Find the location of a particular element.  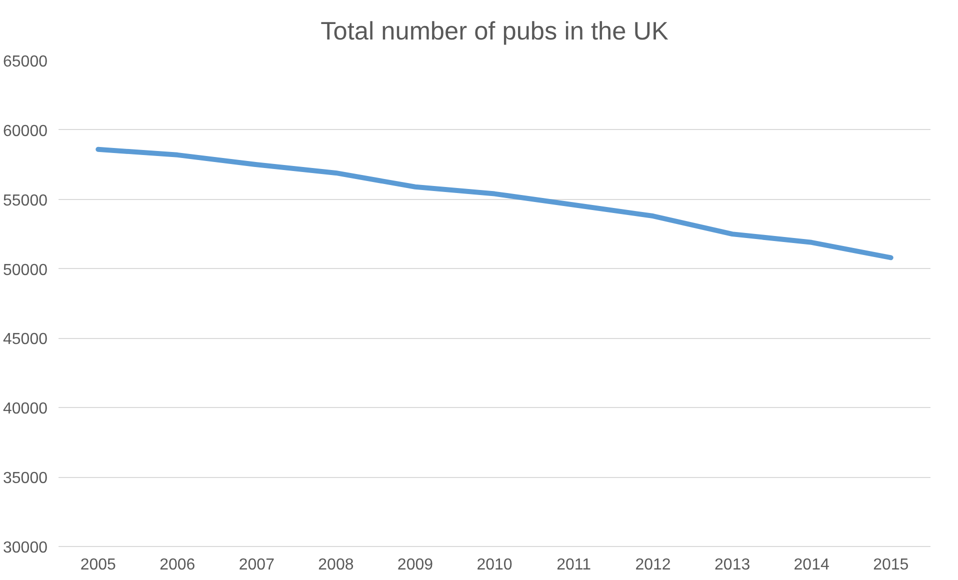

y-tick-label: 65000 is located at coordinates (25, 62).